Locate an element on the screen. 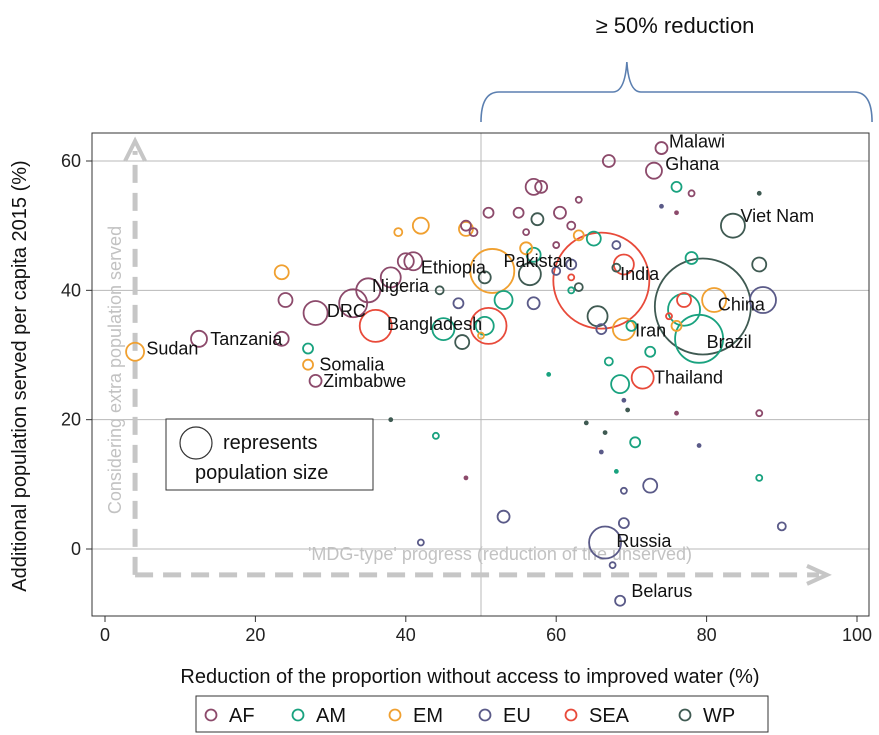  legend-marker-em is located at coordinates (395, 715).